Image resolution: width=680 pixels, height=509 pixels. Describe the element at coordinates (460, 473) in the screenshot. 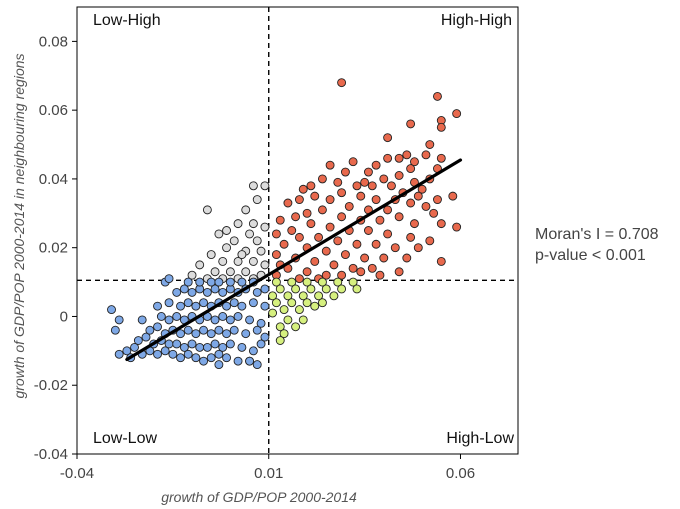

I see `x-tick-label: 0.06` at that location.